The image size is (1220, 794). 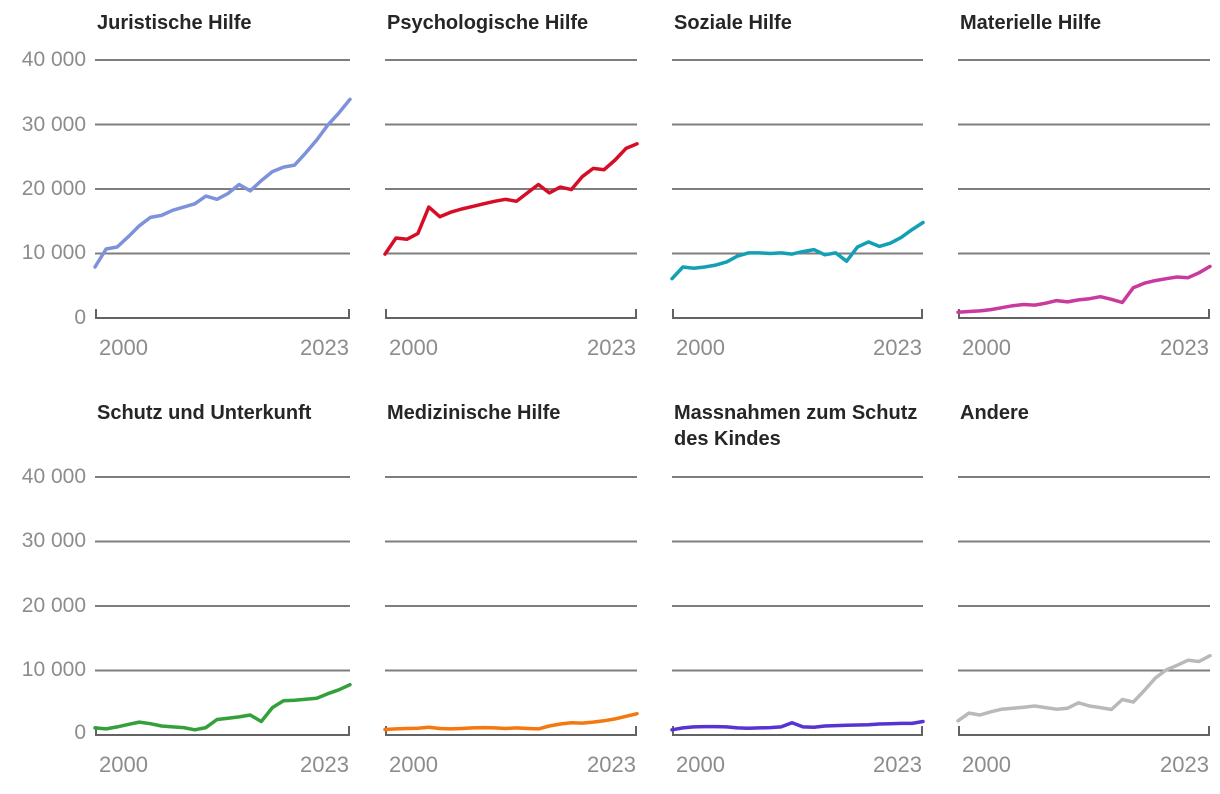 I want to click on panel-medizinische-hilfe: Medizinische Hilfe 2000 2023, so click(x=511, y=583).